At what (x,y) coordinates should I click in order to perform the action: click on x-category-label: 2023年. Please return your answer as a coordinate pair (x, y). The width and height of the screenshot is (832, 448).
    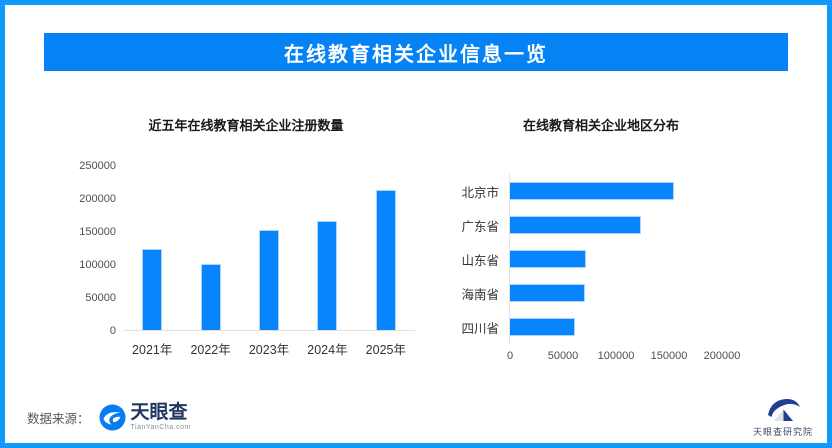
    Looking at the image, I should click on (269, 350).